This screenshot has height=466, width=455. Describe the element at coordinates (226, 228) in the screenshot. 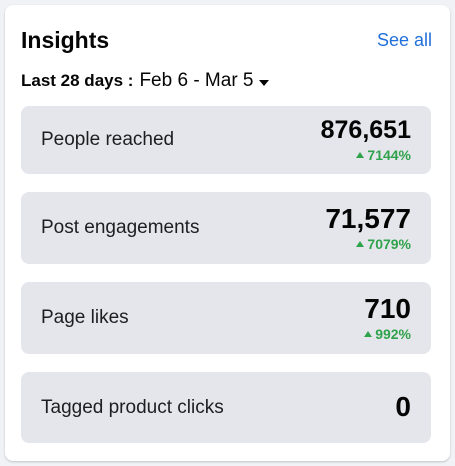

I see `metric-post-engagements: Post engagements 71,577 7079%` at that location.